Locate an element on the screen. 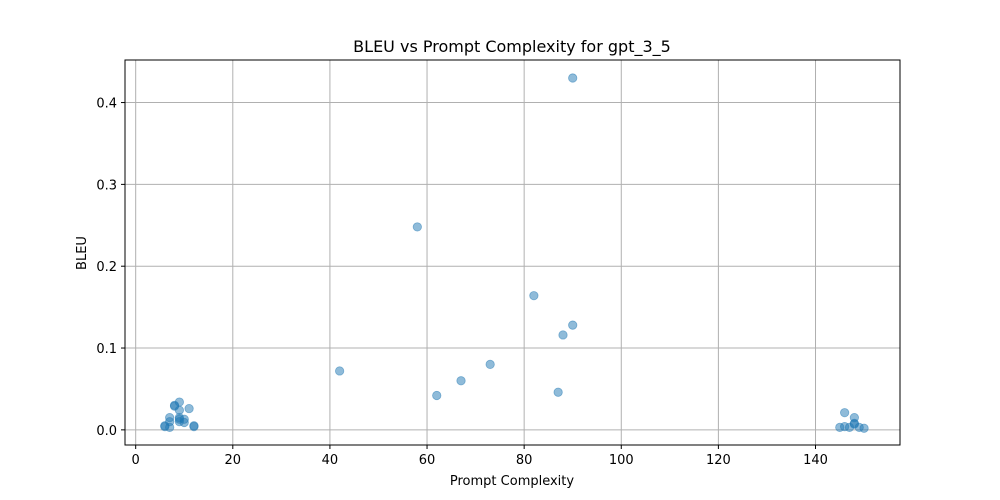  x-tick-label: 100 is located at coordinates (621, 460).